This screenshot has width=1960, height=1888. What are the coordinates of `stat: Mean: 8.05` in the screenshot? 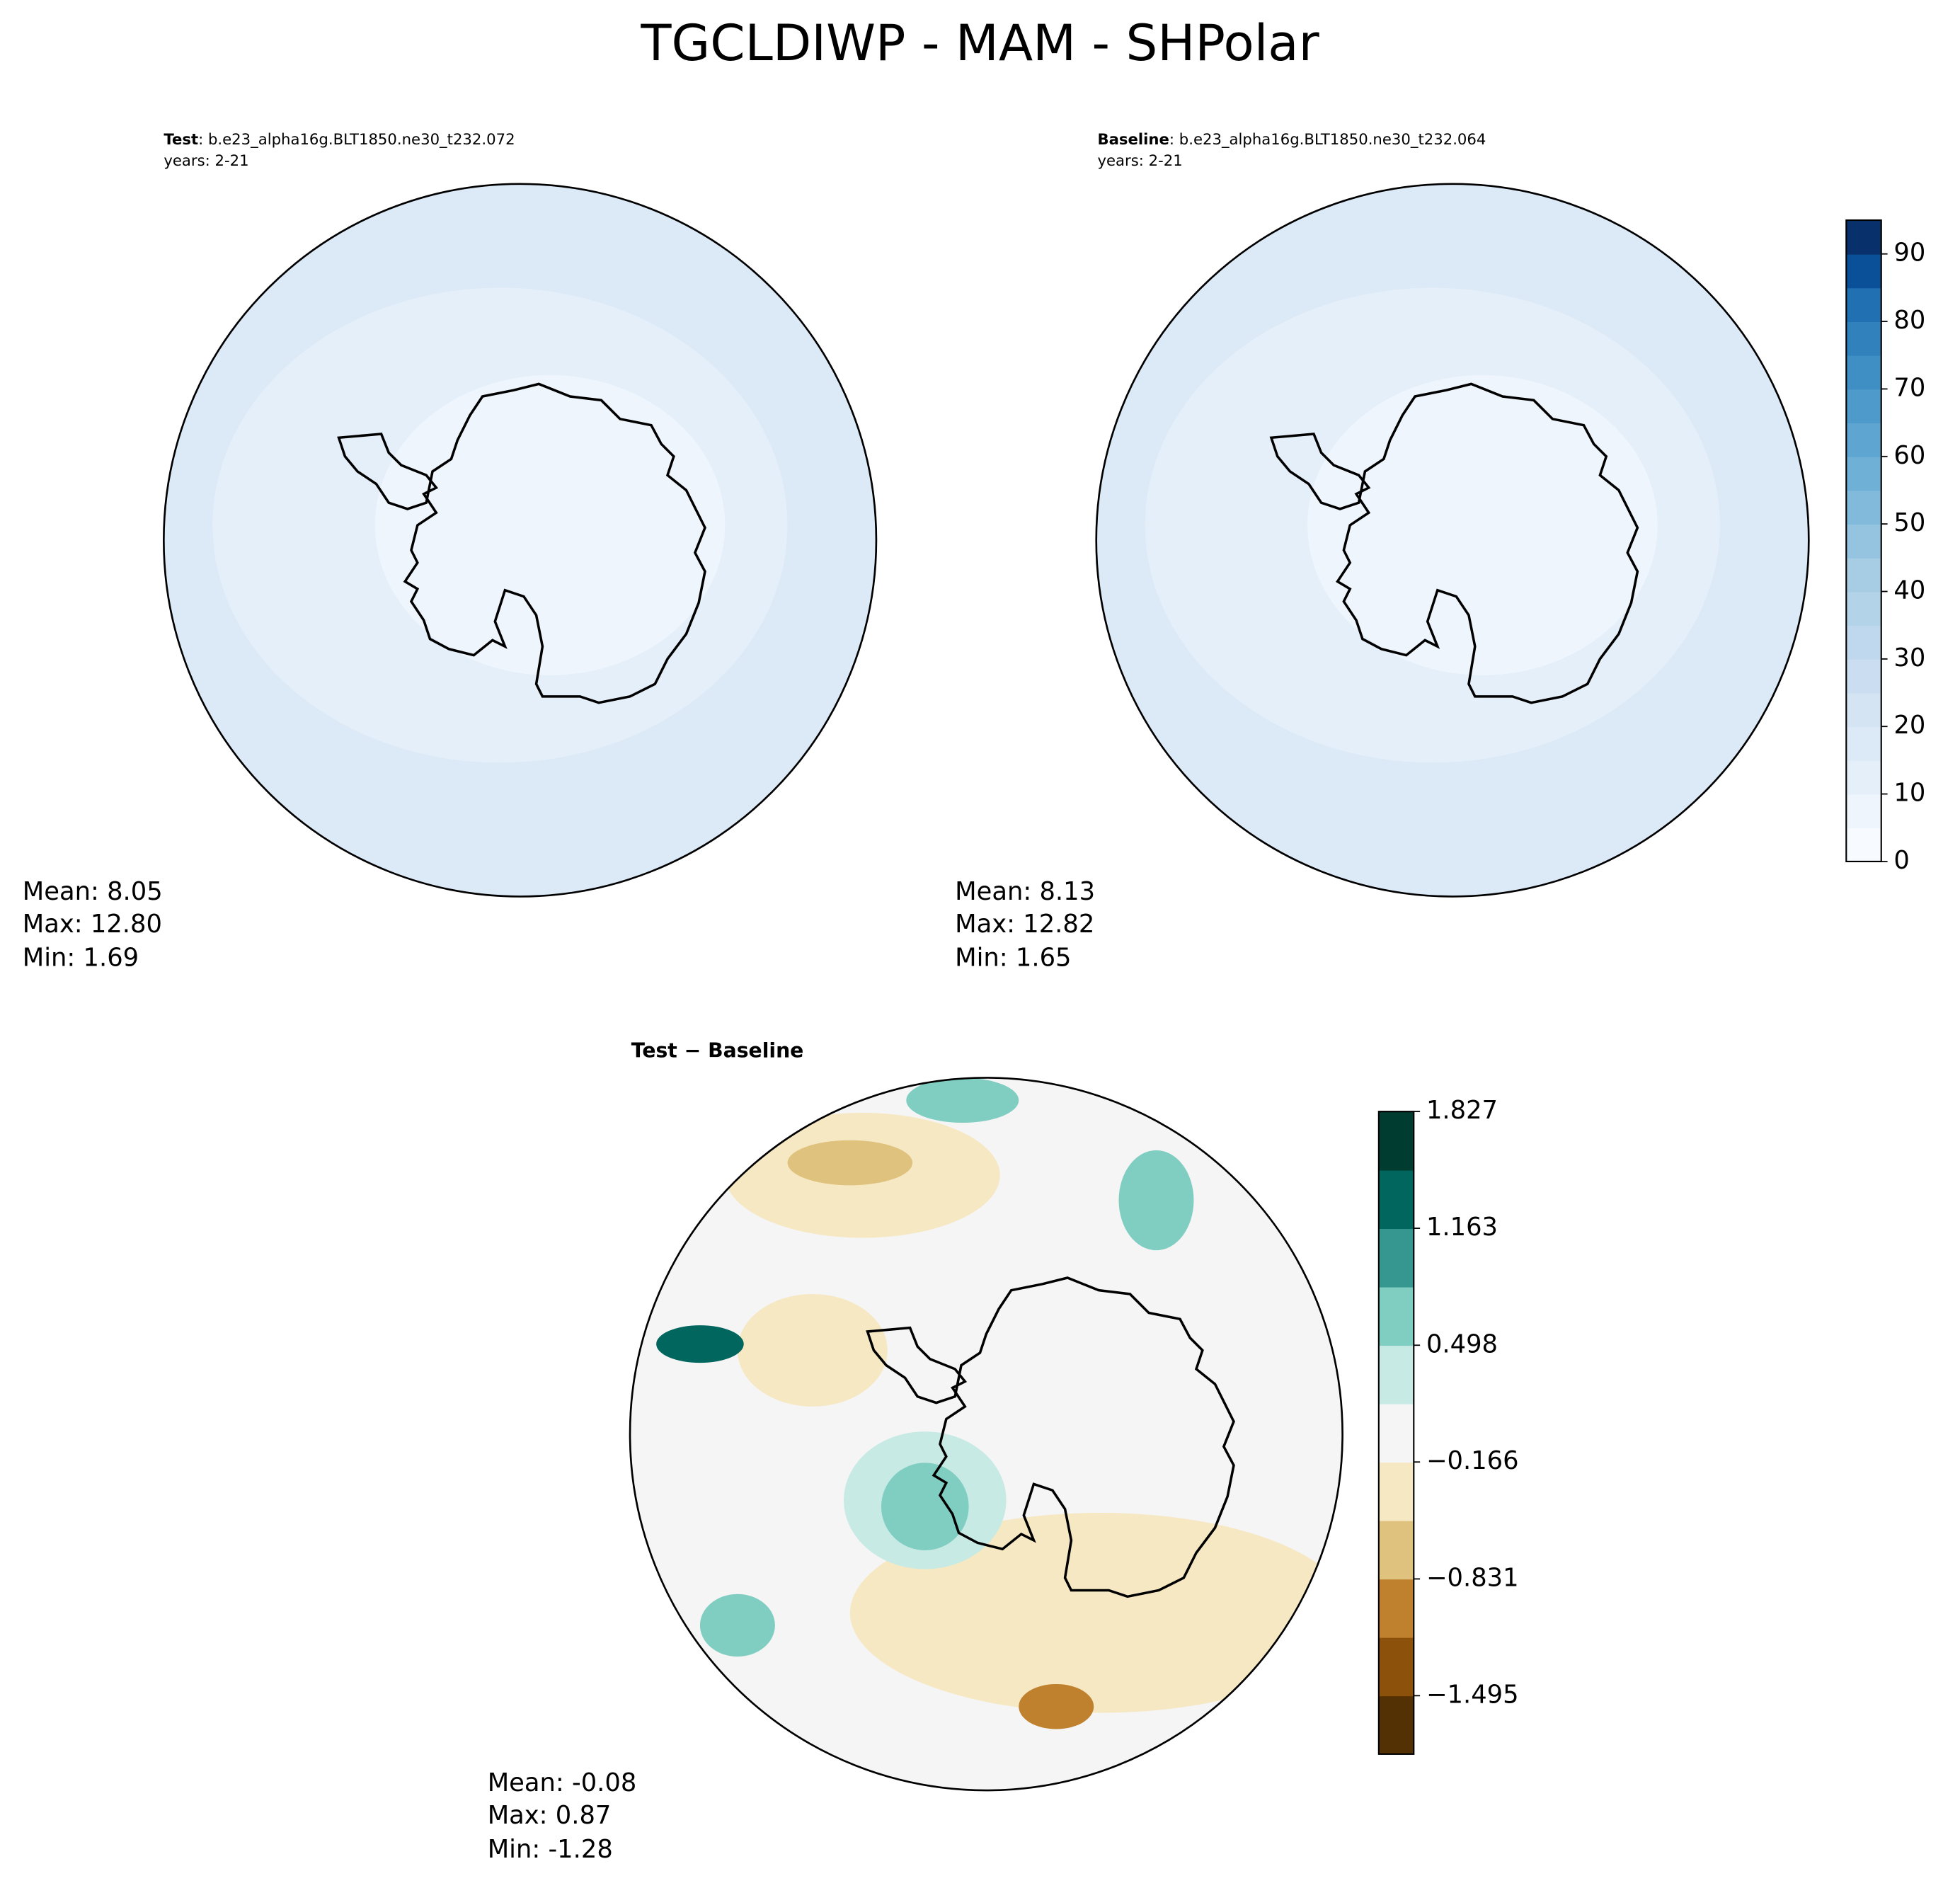 It's located at (93, 892).